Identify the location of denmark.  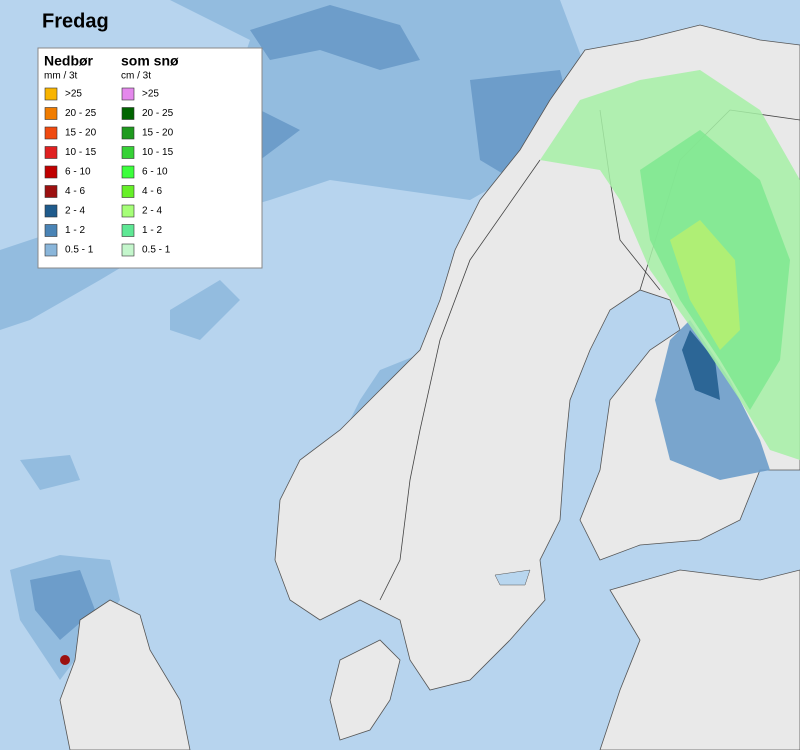
(365, 690).